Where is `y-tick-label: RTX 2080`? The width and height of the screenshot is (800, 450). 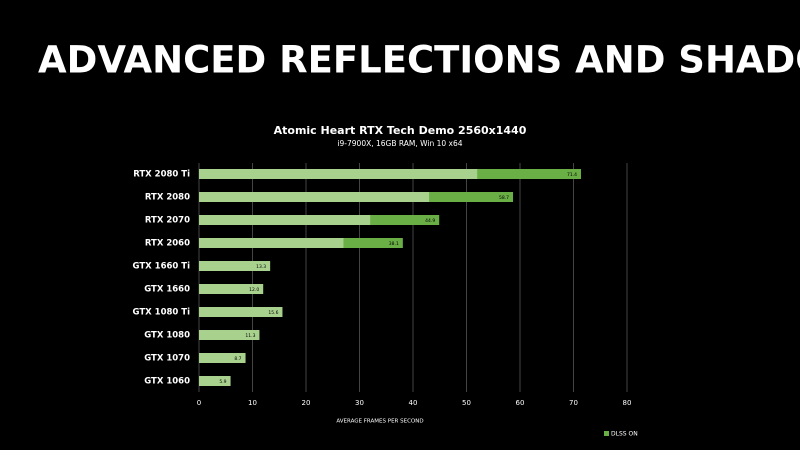
y-tick-label: RTX 2080 is located at coordinates (167, 198).